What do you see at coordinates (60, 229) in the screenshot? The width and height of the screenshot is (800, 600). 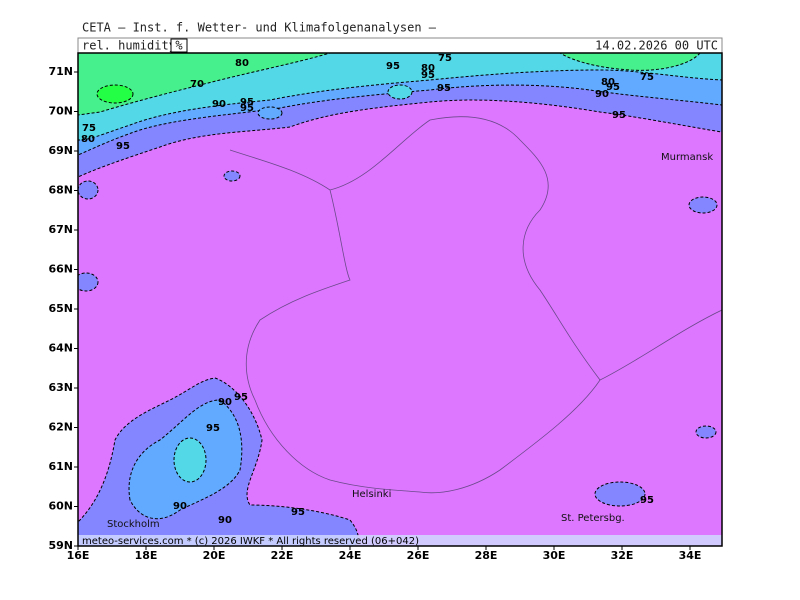 I see `lat-label: 67N` at bounding box center [60, 229].